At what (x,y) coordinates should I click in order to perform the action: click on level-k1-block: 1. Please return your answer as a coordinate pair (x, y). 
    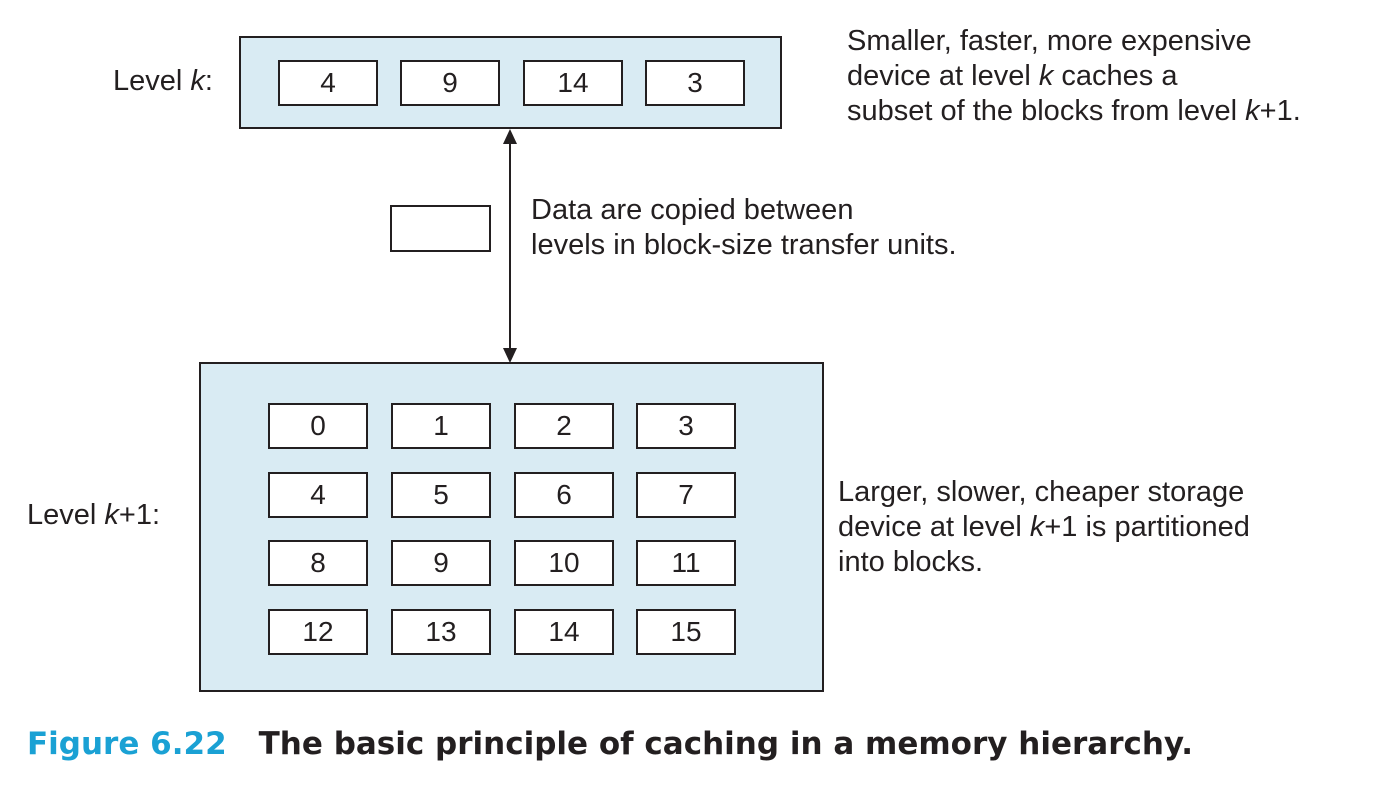
    Looking at the image, I should click on (441, 426).